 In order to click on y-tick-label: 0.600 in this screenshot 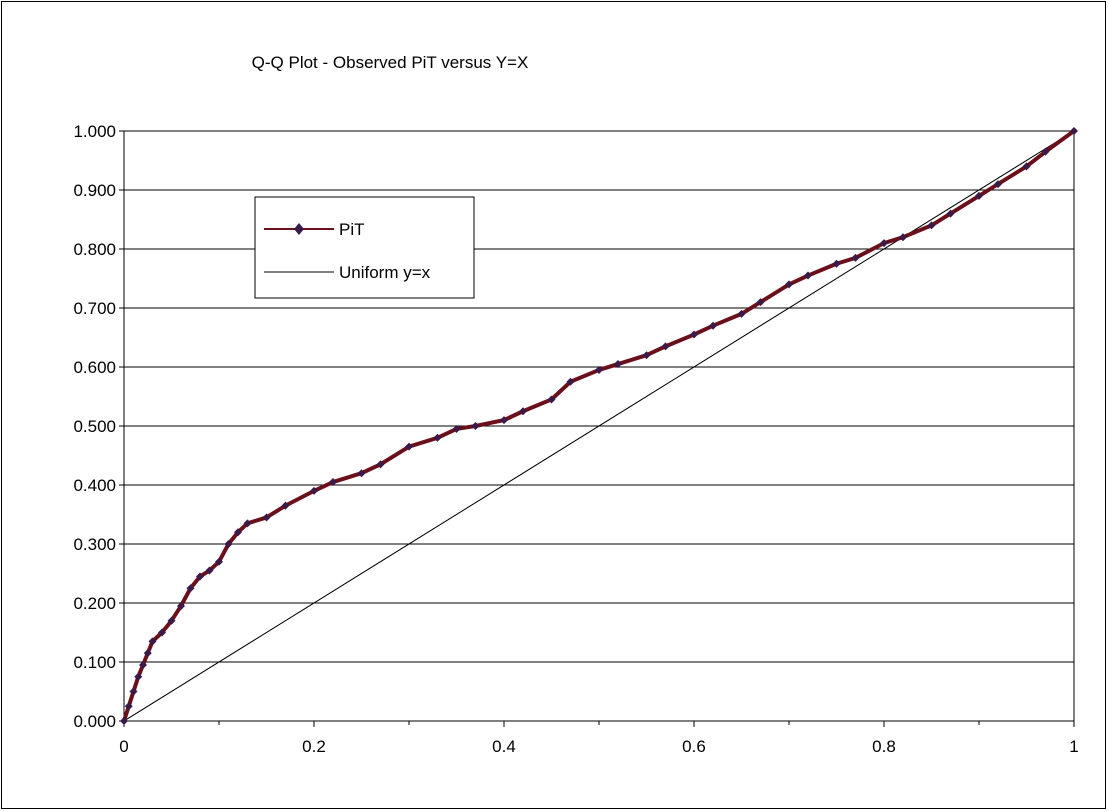, I will do `click(94, 367)`.